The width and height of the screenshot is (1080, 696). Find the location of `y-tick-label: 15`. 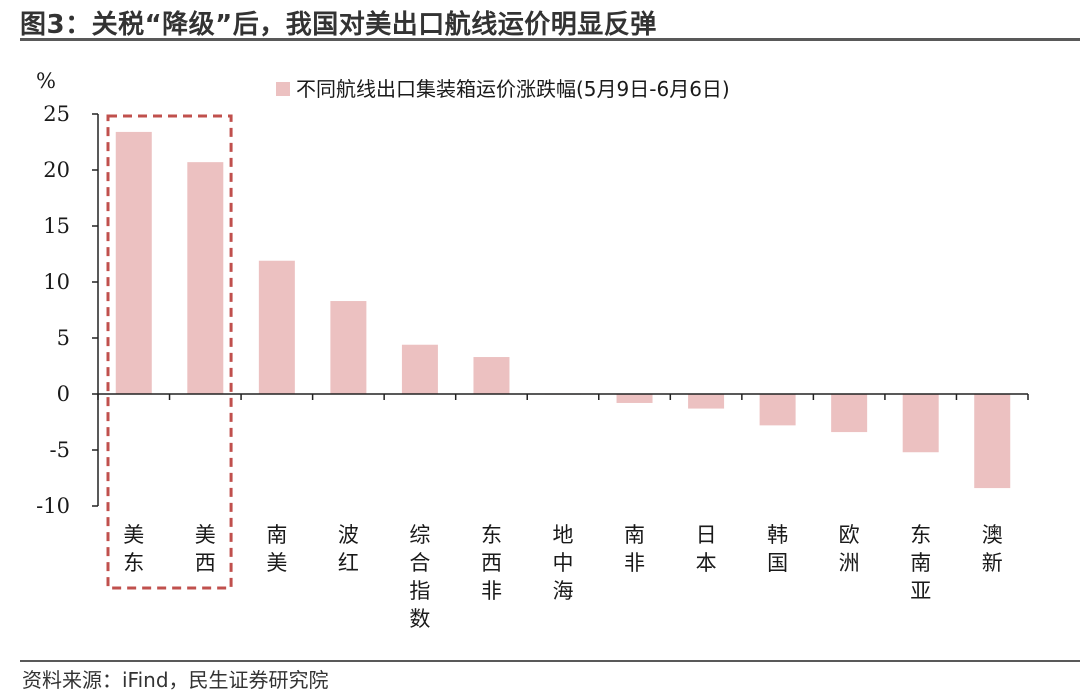

y-tick-label: 15 is located at coordinates (56, 226).